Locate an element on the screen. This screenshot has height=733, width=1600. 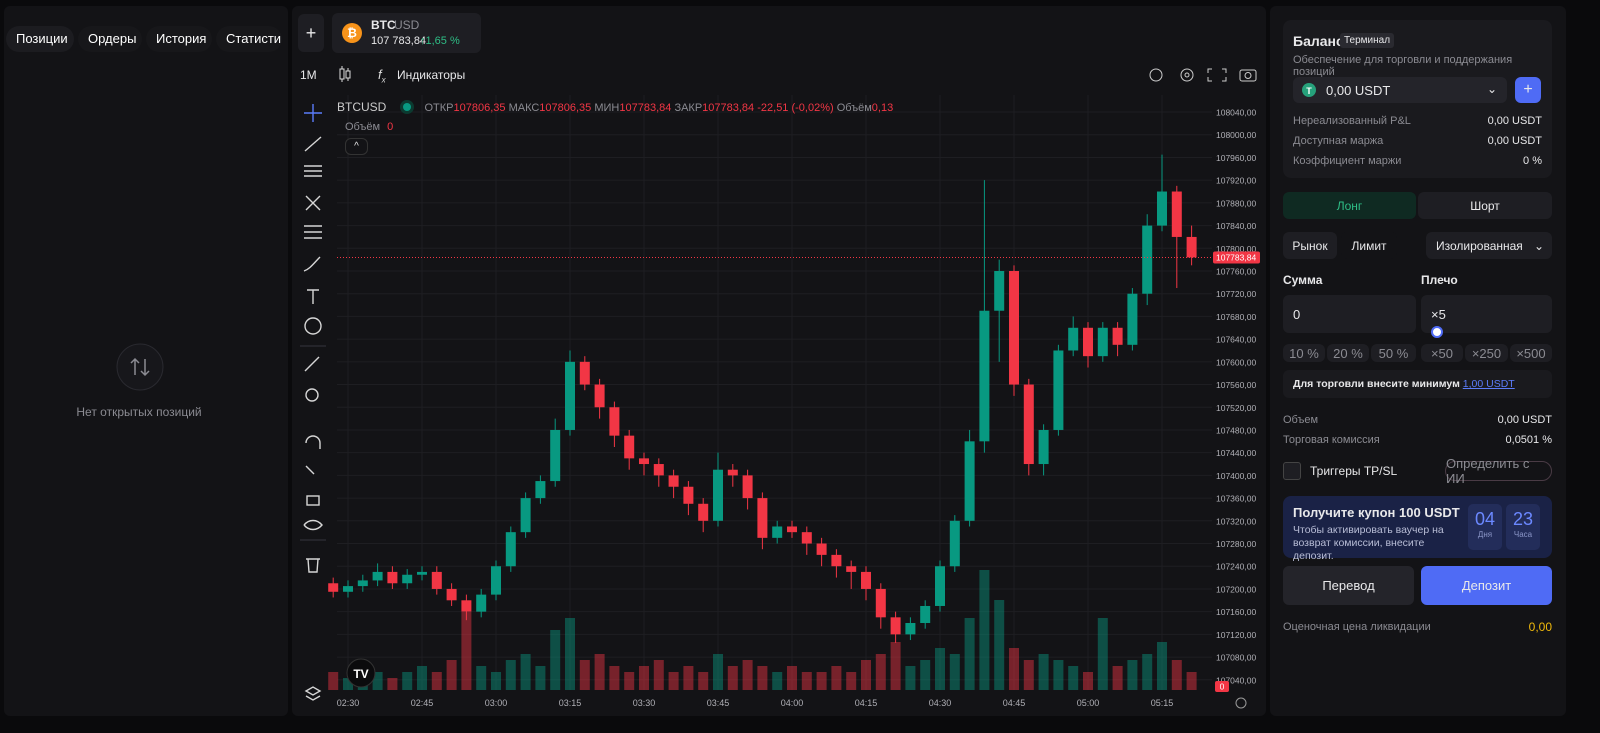
ai-button: Определить с ИИ is located at coordinates (1498, 471).